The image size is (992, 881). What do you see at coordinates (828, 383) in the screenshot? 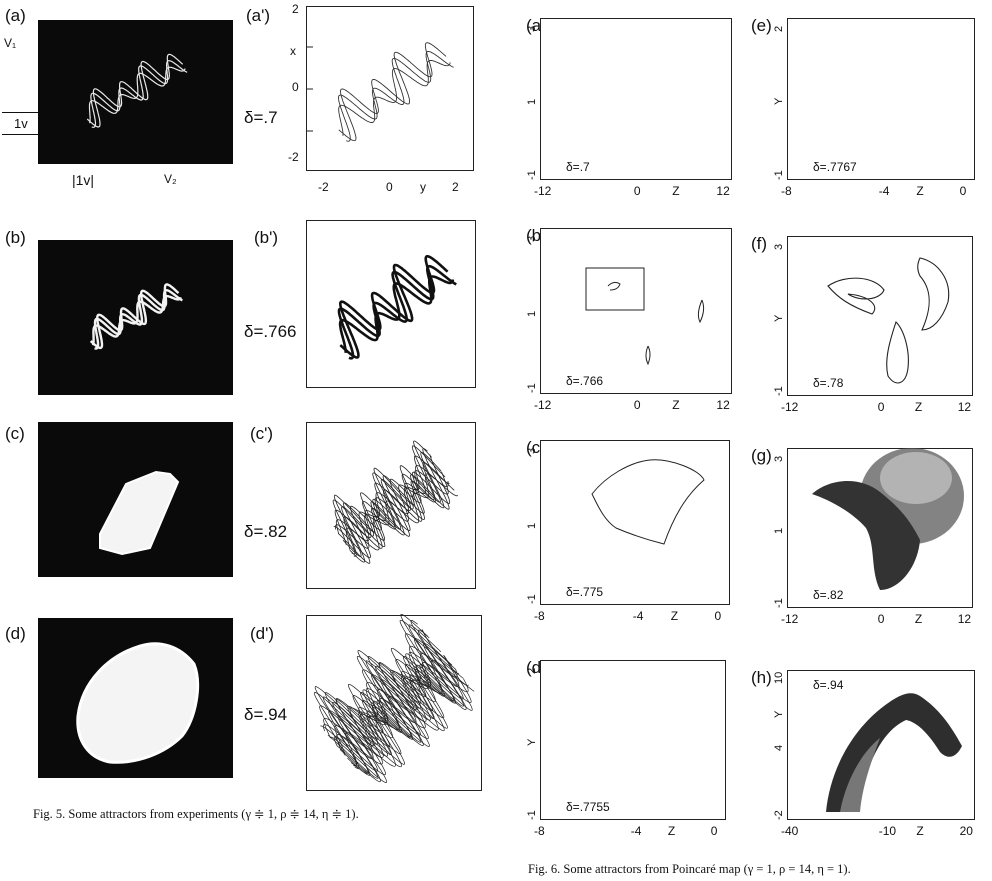
I see `fig6-delta-f: δ=.78` at bounding box center [828, 383].